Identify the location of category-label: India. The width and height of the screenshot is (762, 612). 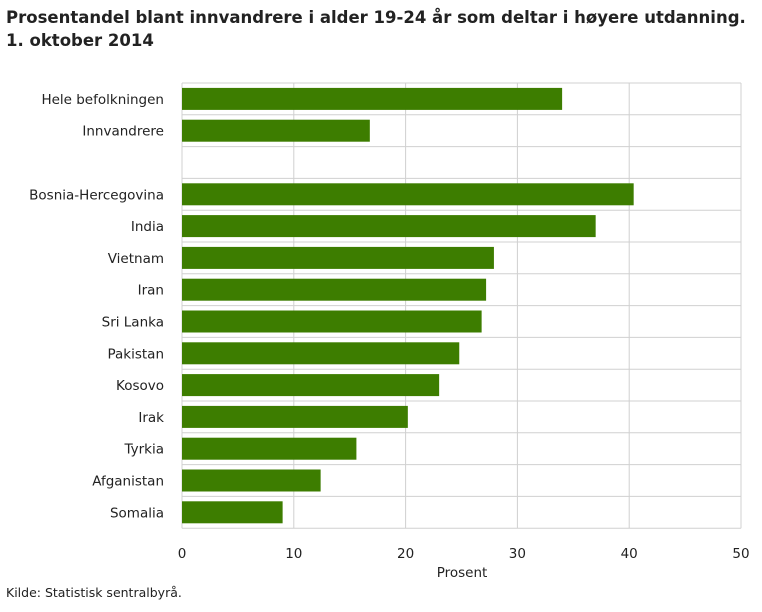
(147, 227).